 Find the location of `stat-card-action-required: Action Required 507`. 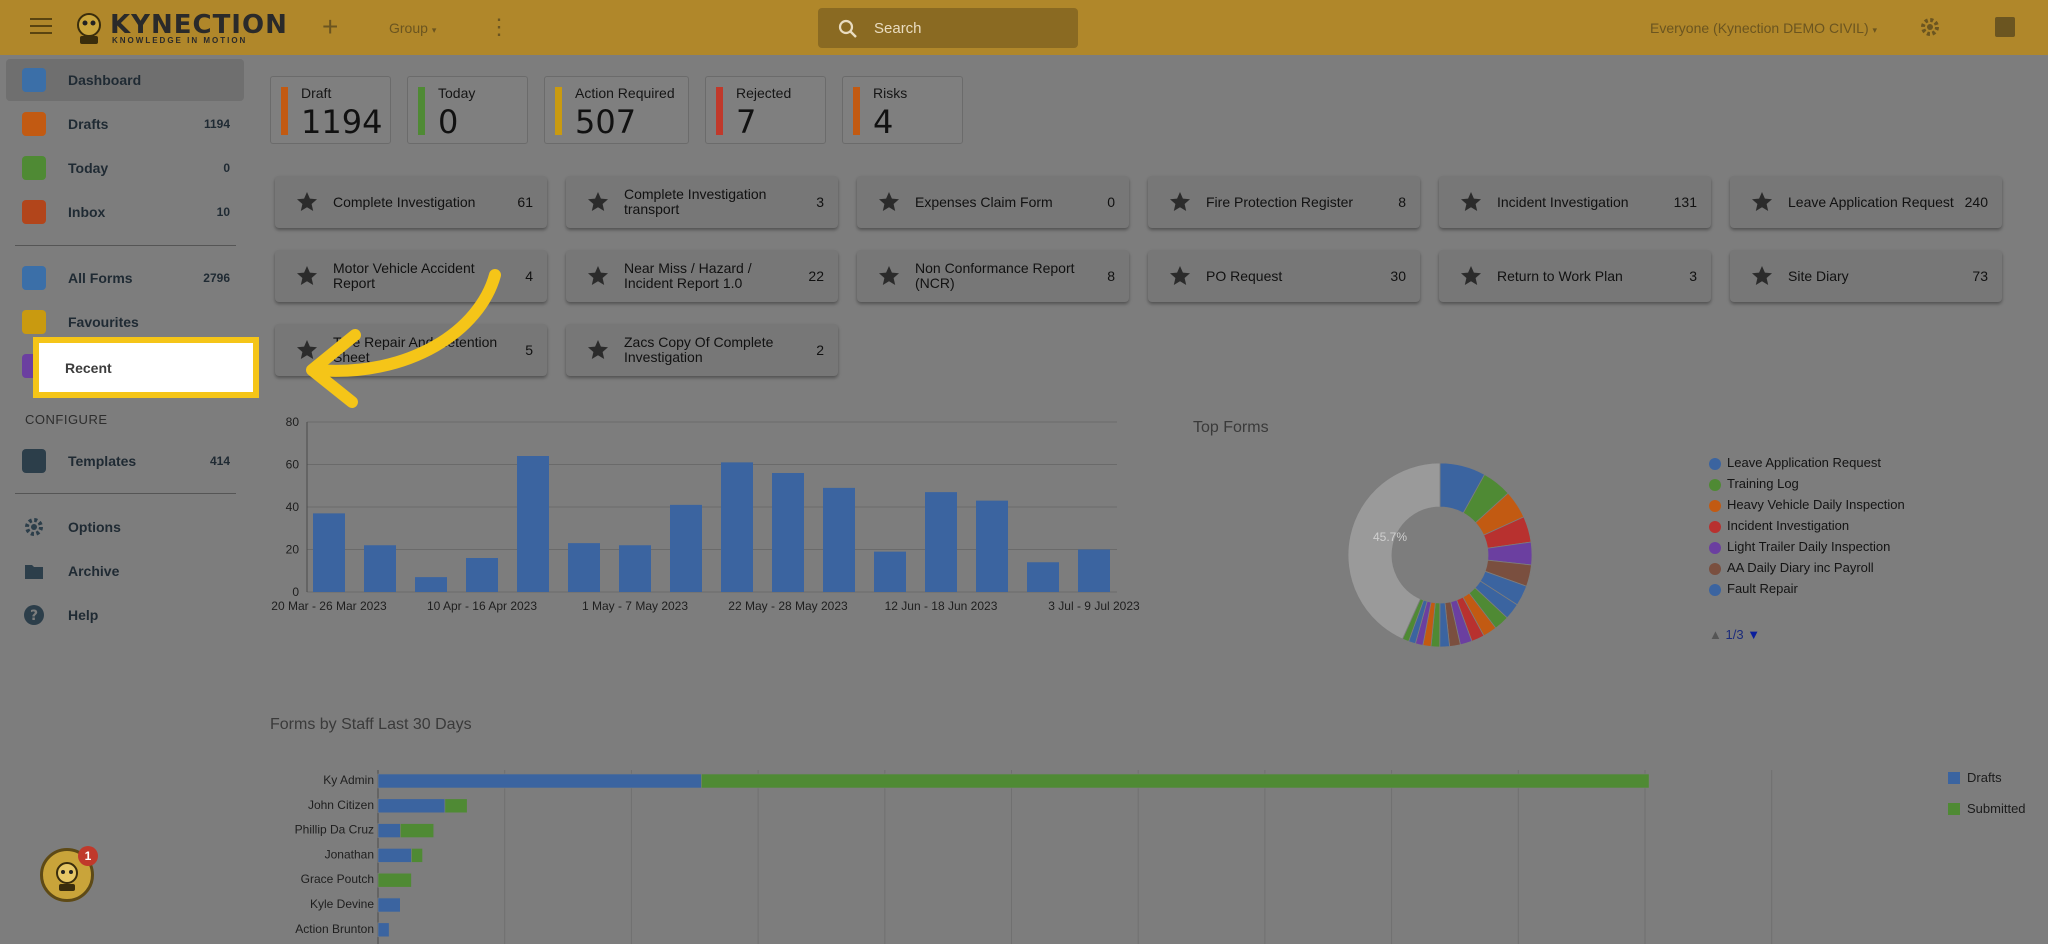

stat-card-action-required: Action Required 507 is located at coordinates (616, 110).